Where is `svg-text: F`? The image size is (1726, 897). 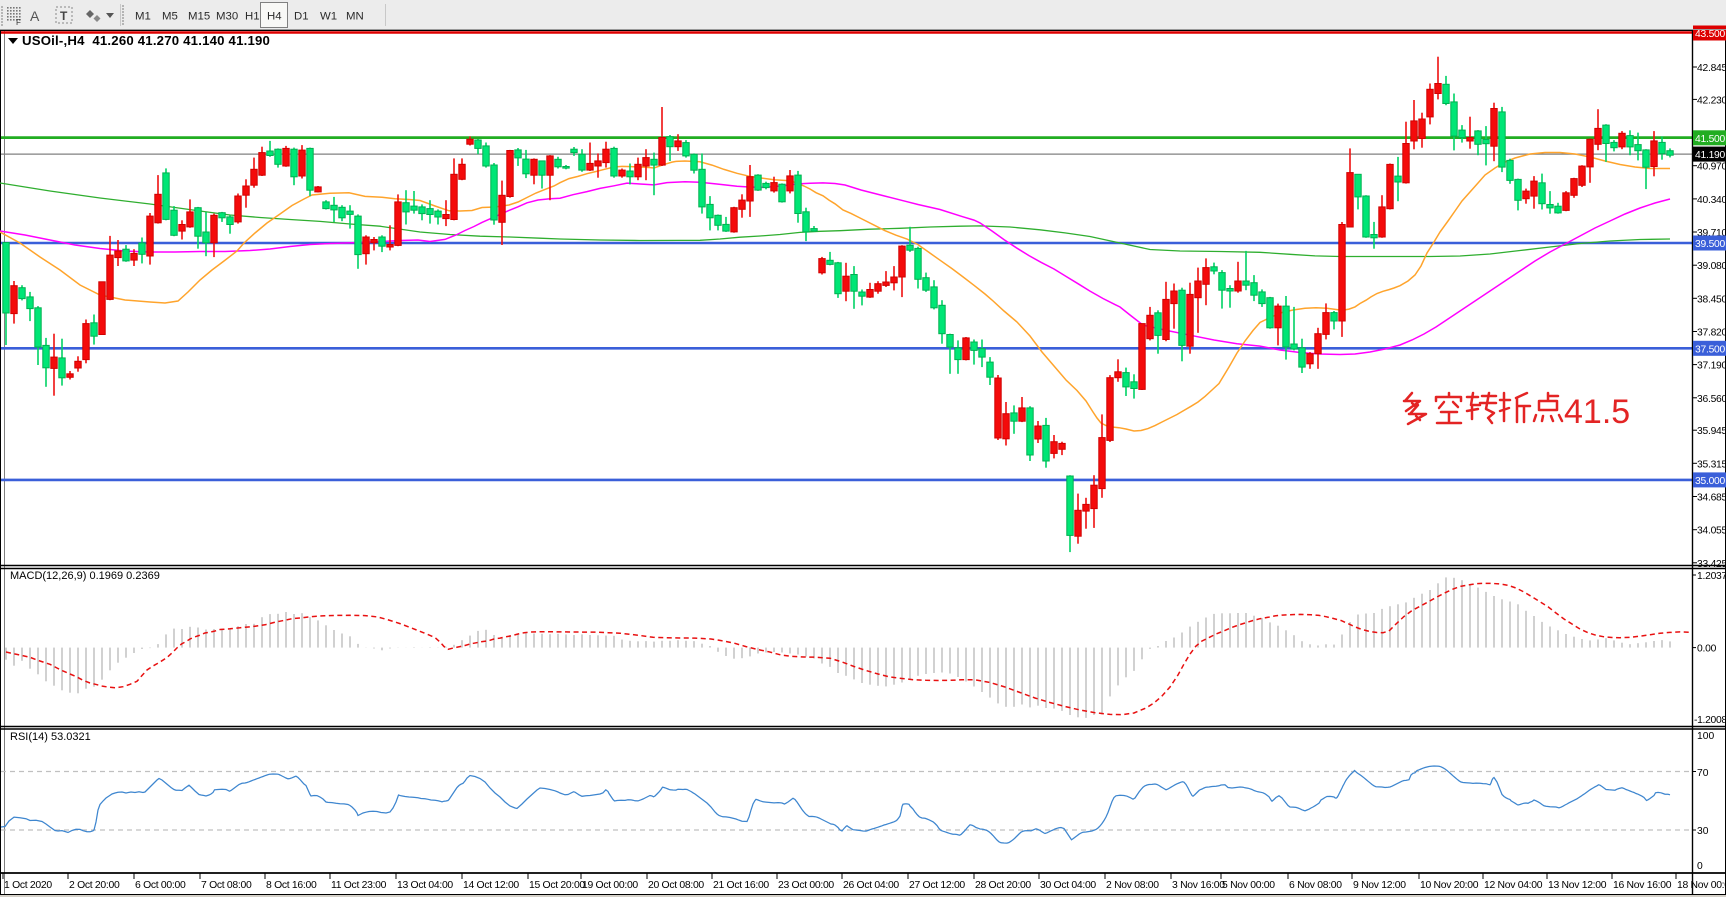 svg-text: F is located at coordinates (18, 22).